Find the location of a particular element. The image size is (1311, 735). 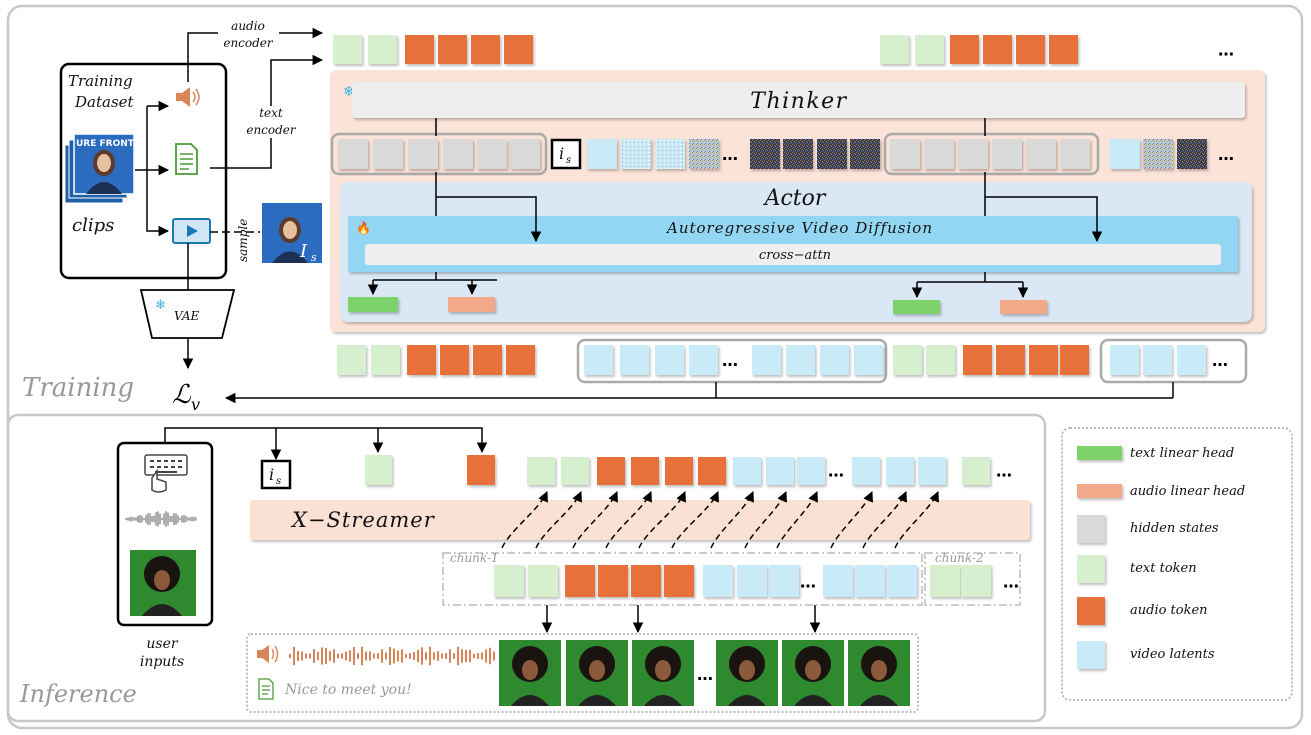

sample-image-sub: s is located at coordinates (314, 257).